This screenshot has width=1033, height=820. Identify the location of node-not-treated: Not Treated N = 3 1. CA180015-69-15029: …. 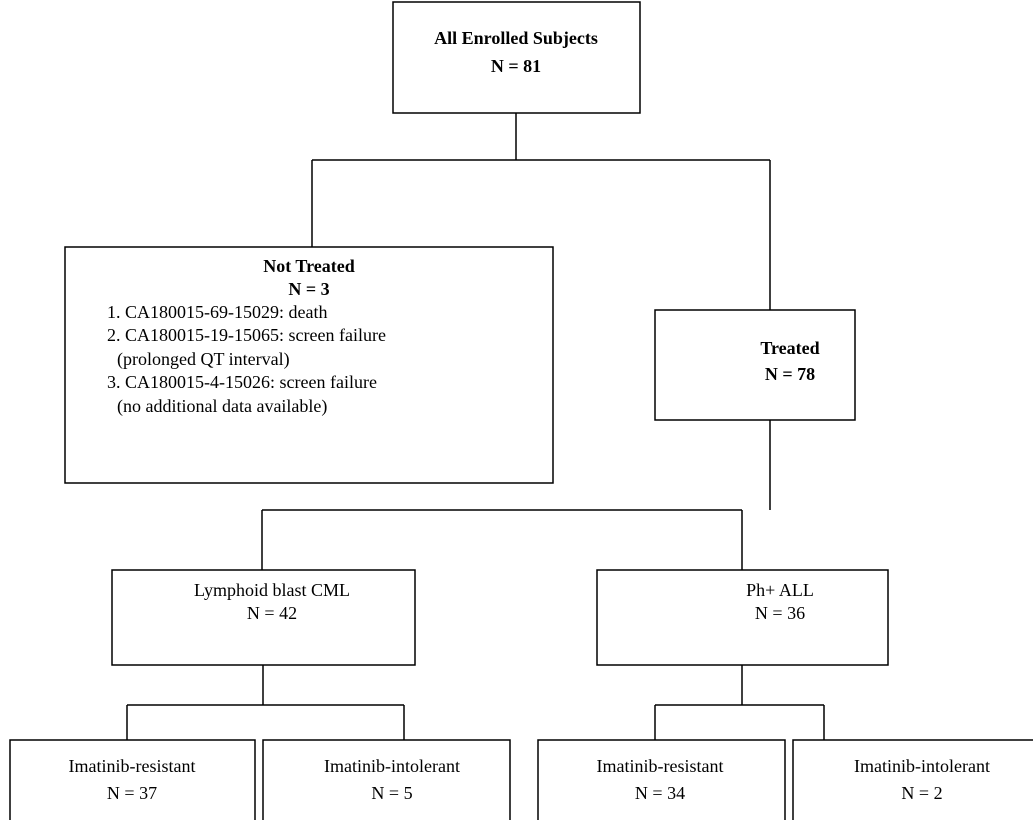
(309, 365).